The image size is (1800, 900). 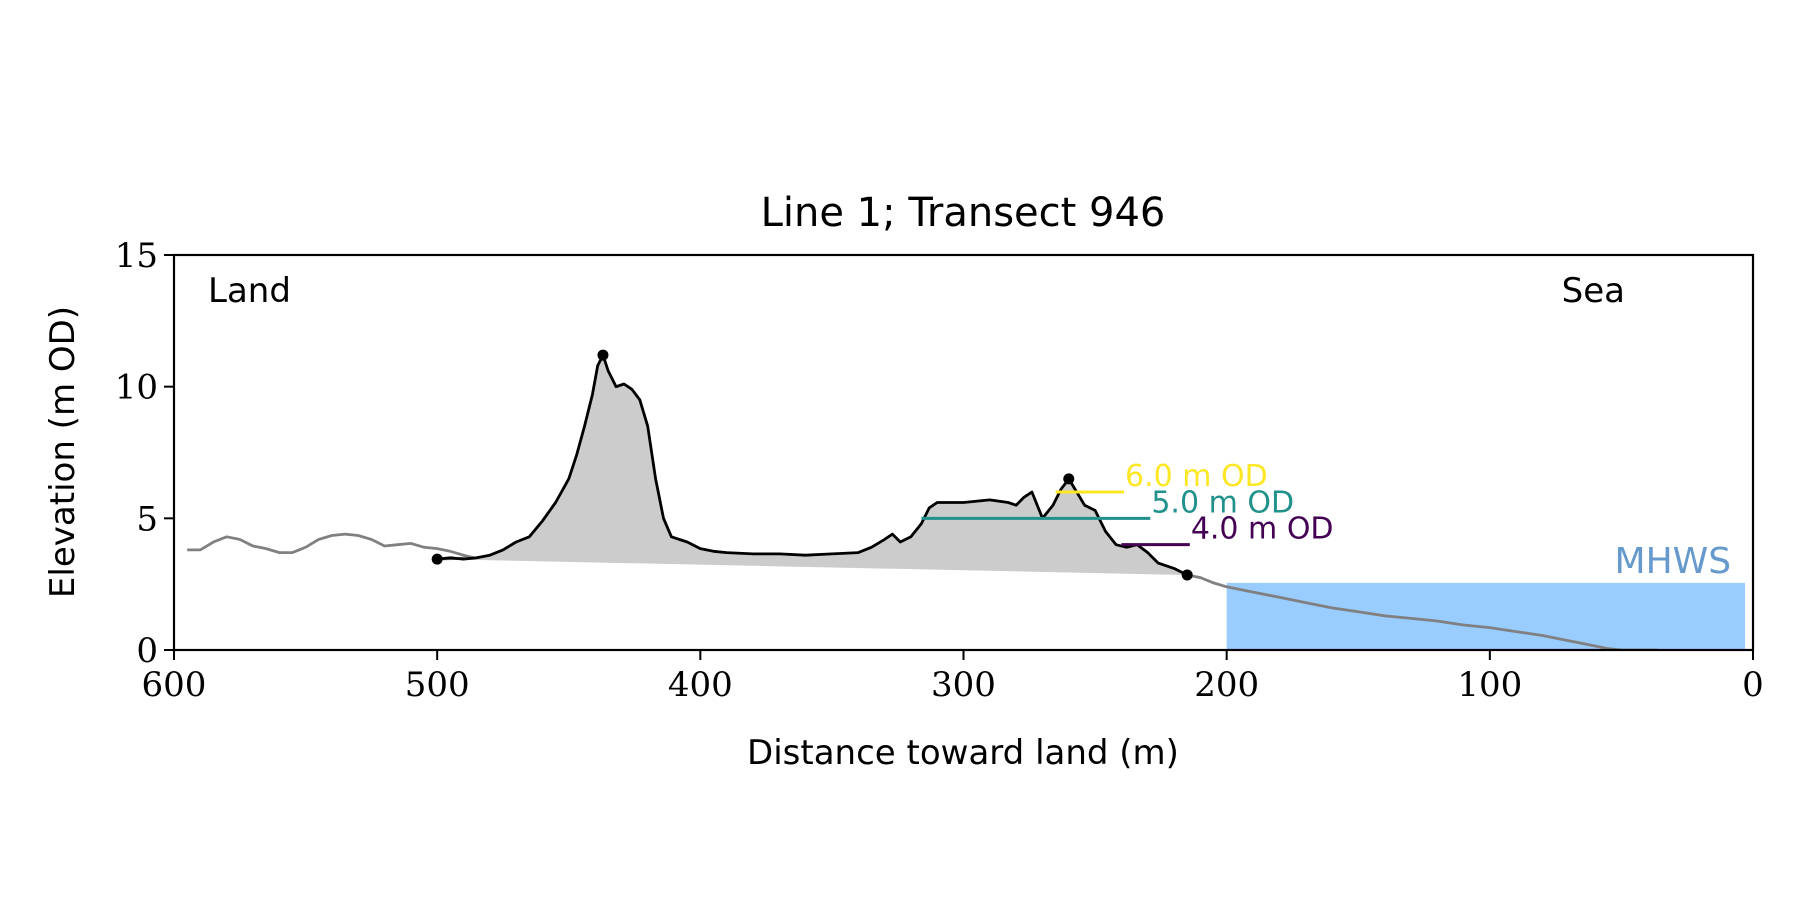 I want to click on profile-fill, so click(x=812, y=465).